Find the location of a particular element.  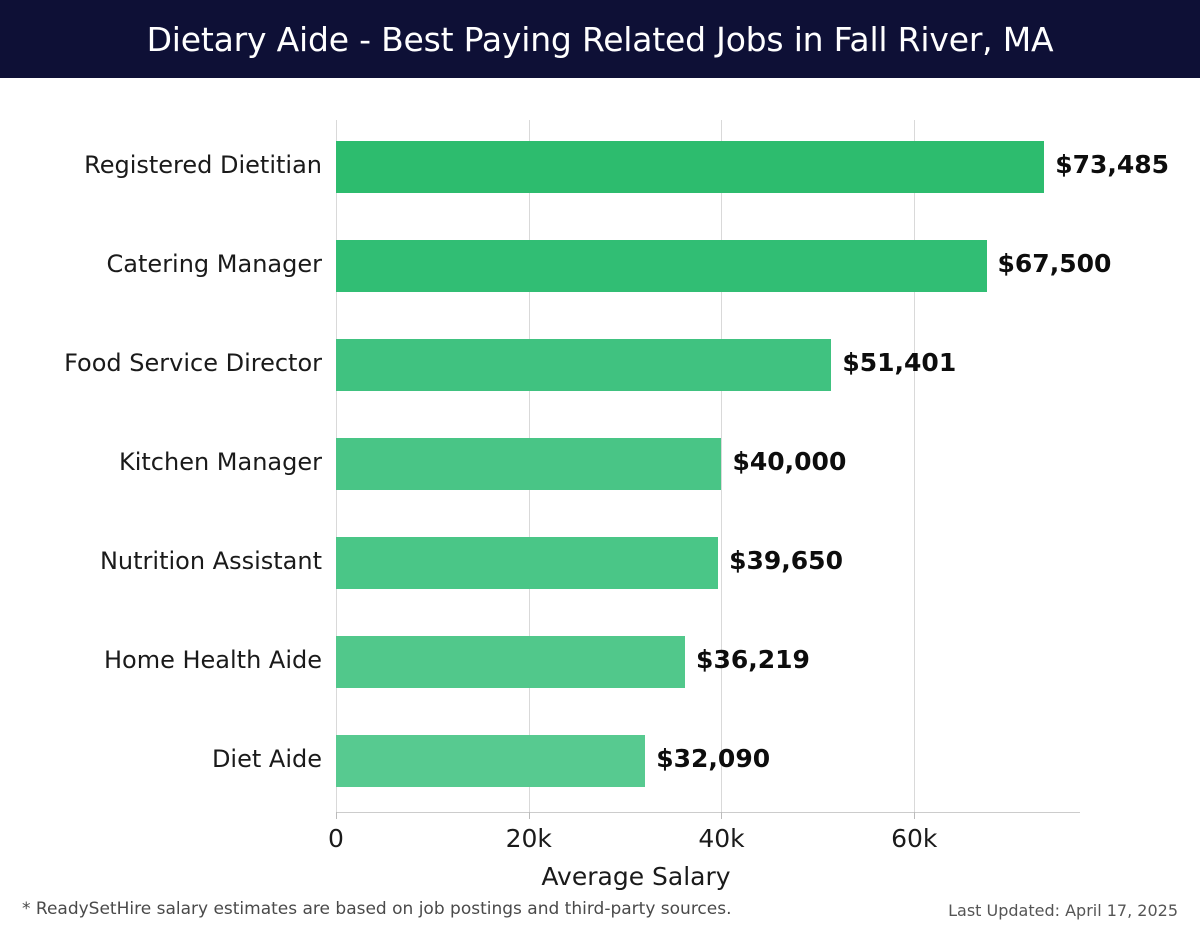

bar-home-health-aide is located at coordinates (511, 661).